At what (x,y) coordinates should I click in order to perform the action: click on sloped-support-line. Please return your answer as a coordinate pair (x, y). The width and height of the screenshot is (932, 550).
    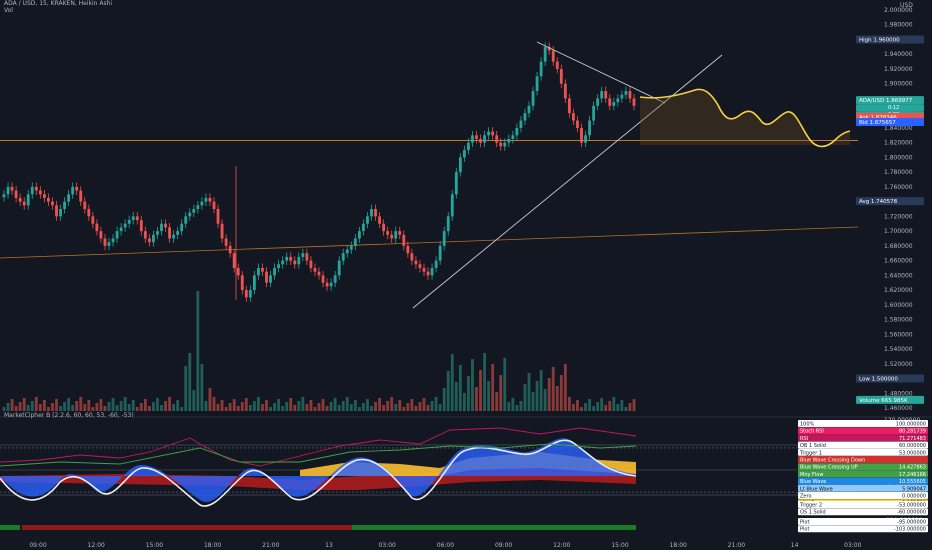
    Looking at the image, I should click on (429, 242).